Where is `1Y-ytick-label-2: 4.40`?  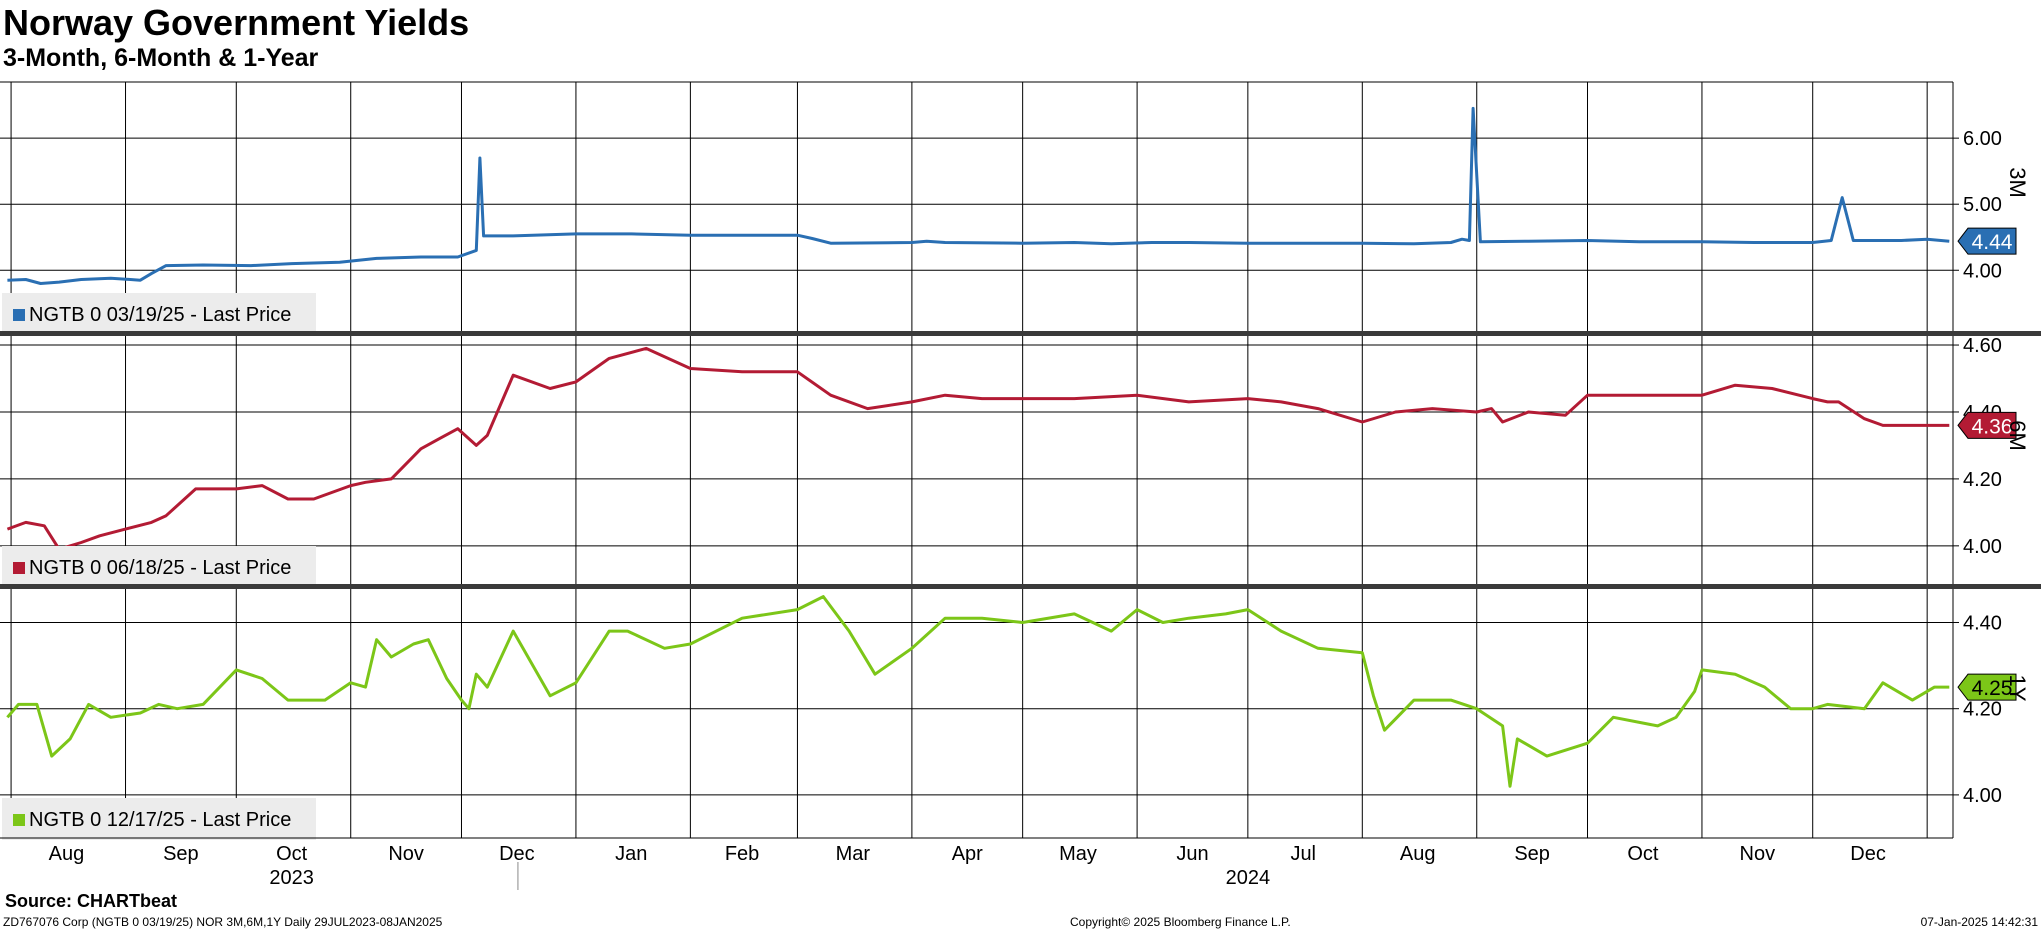 1Y-ytick-label-2: 4.40 is located at coordinates (1982, 623).